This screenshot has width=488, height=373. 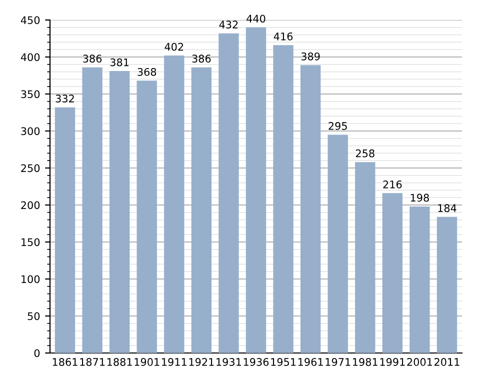 What do you see at coordinates (147, 72) in the screenshot?
I see `data-label: 368` at bounding box center [147, 72].